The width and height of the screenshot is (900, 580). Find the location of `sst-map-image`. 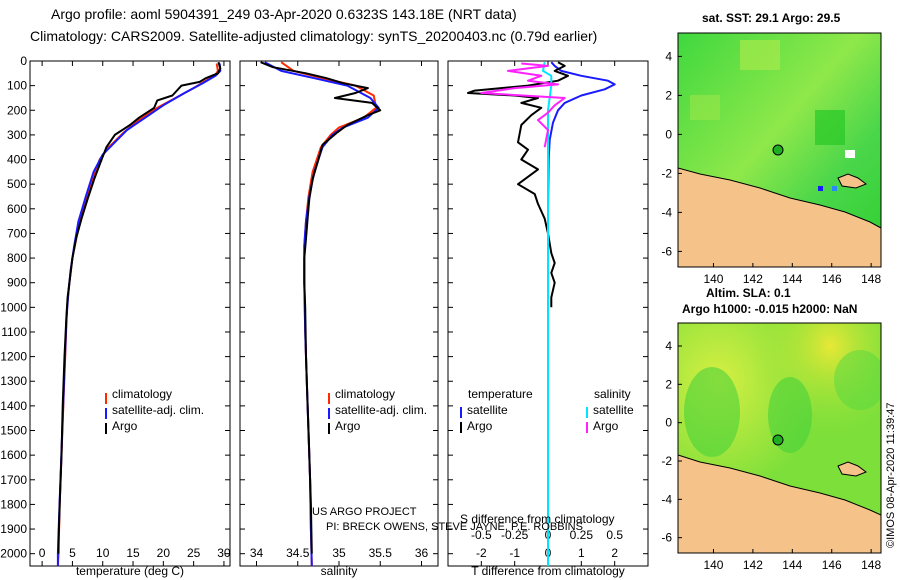

sst-map-image is located at coordinates (779, 150).